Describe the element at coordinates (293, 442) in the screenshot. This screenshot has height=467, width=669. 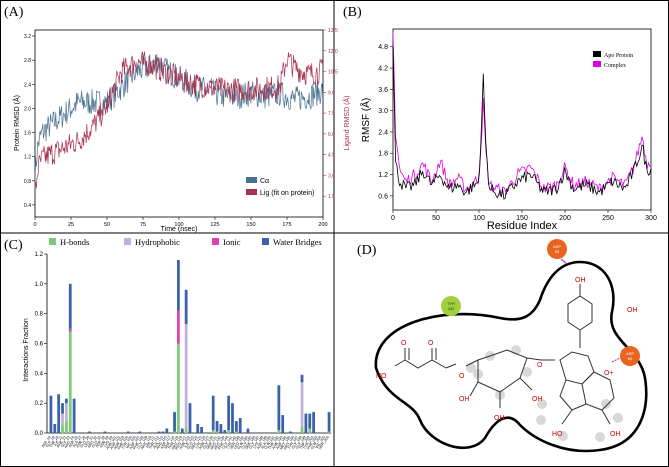
I see `x-tick-label: TYR_197` at that location.